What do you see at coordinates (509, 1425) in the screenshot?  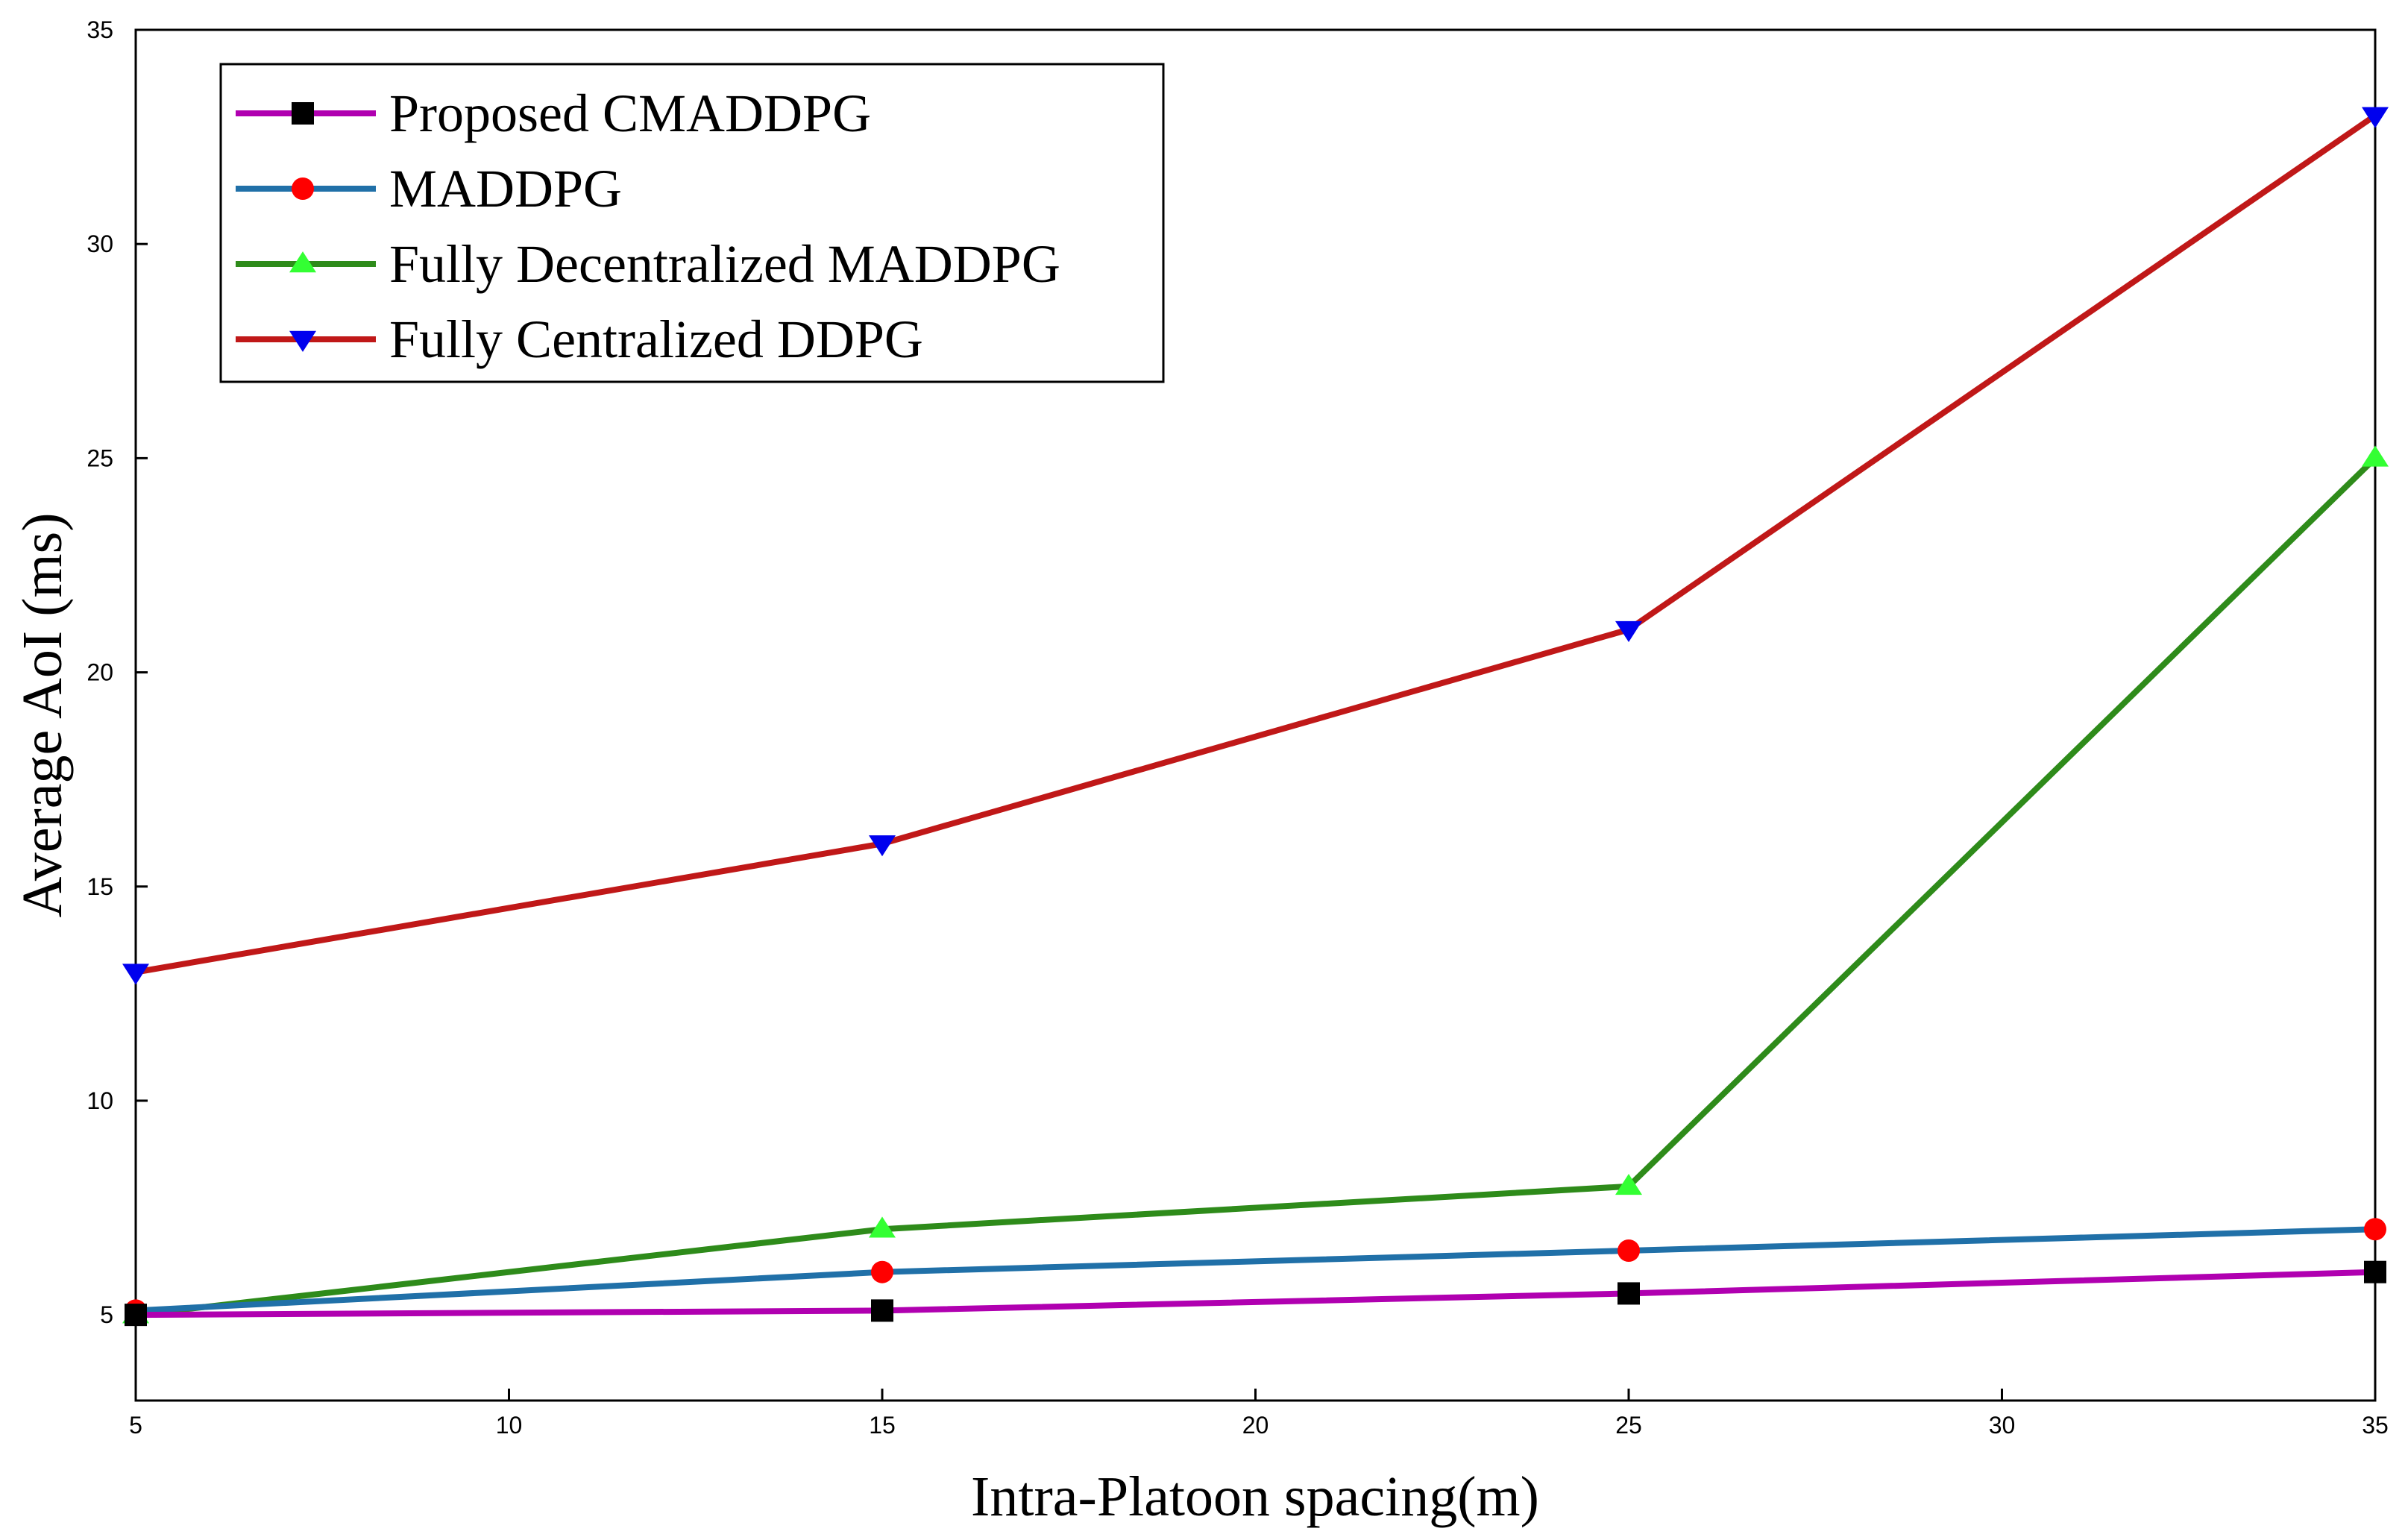 I see `x-tick-label: 10` at bounding box center [509, 1425].